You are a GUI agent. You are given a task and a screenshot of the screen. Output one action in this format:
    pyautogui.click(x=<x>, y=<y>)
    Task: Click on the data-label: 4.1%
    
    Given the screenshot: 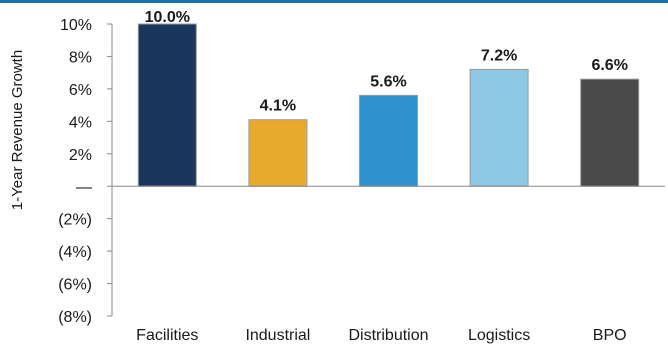 What is the action you would take?
    pyautogui.click(x=278, y=106)
    